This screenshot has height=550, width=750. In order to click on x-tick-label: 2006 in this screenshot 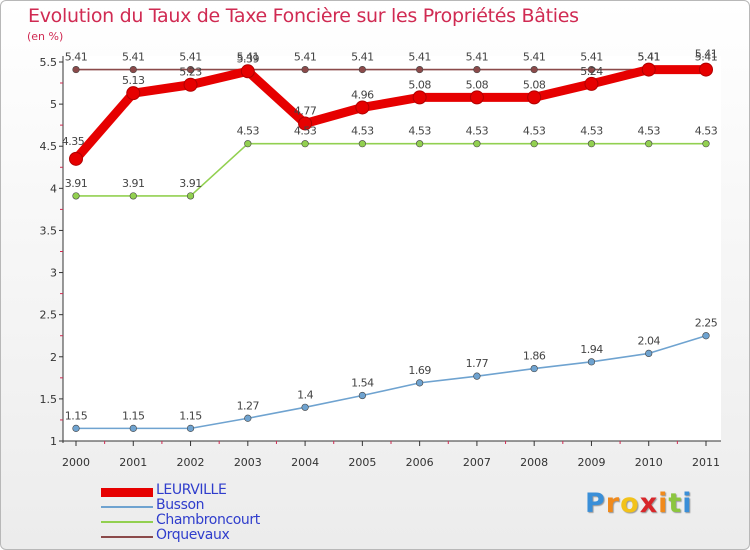, I will do `click(420, 462)`.